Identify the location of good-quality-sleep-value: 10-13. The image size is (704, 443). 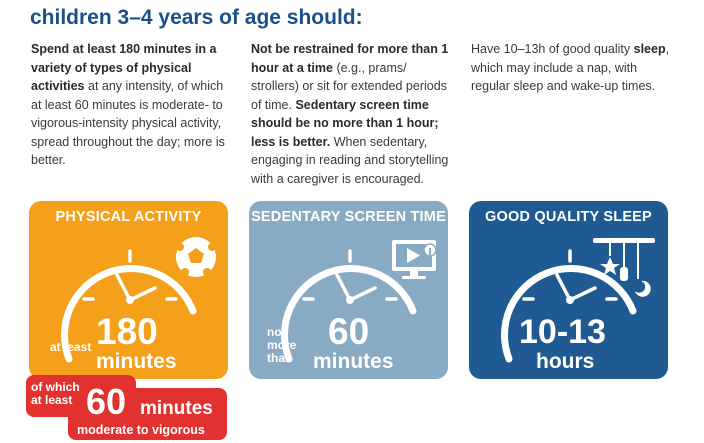
(562, 332).